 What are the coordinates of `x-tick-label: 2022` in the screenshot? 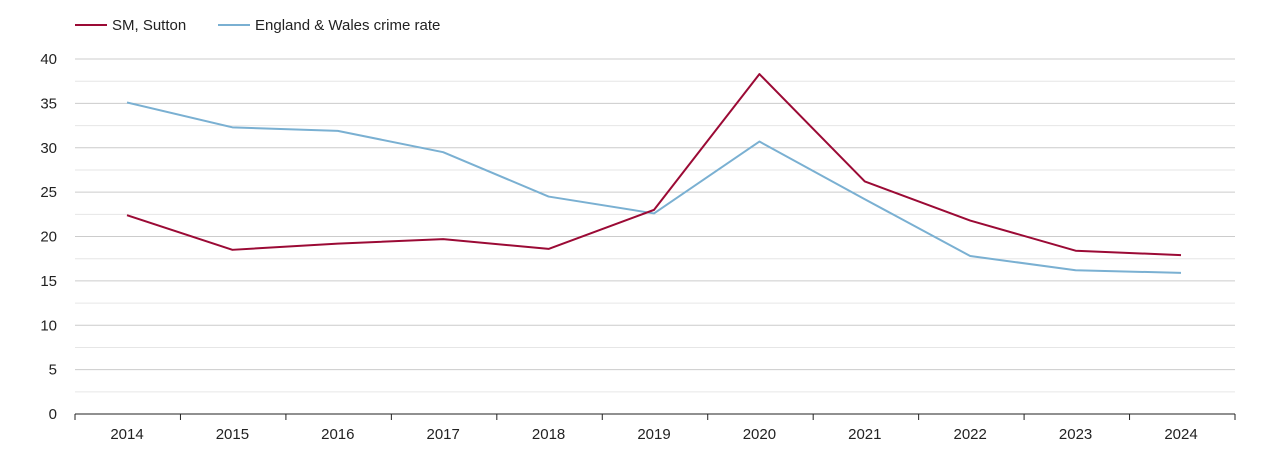 It's located at (970, 434).